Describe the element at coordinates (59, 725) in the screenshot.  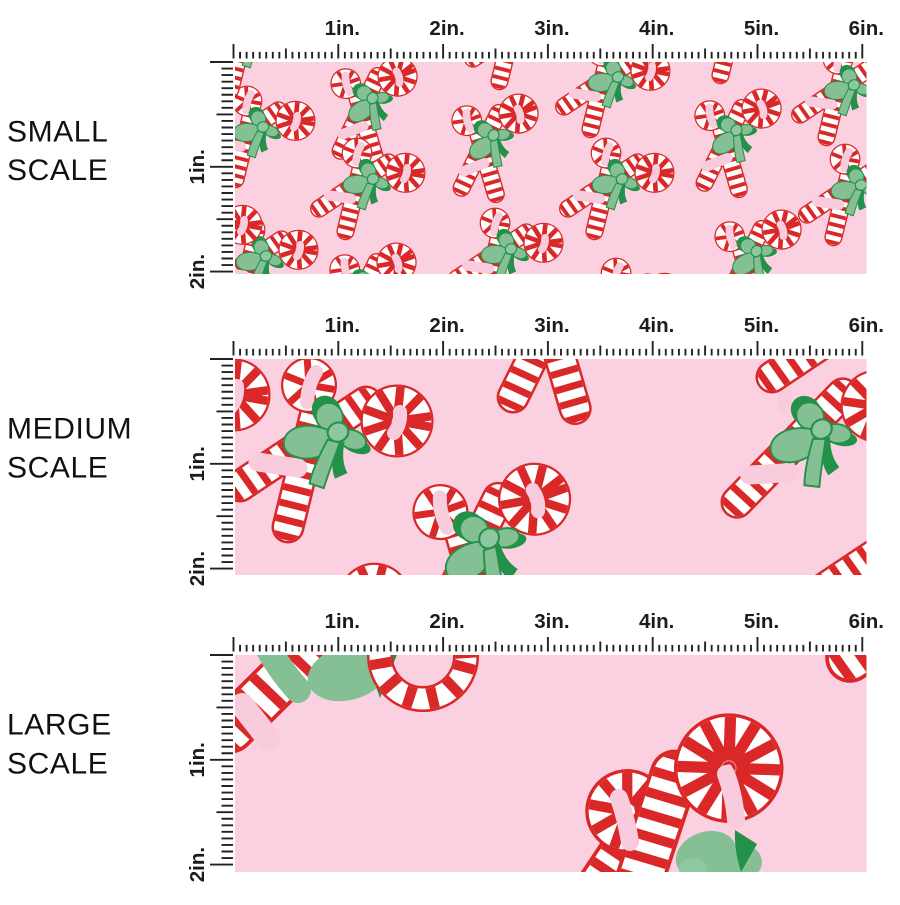
I see `svg-text: LARGE` at that location.